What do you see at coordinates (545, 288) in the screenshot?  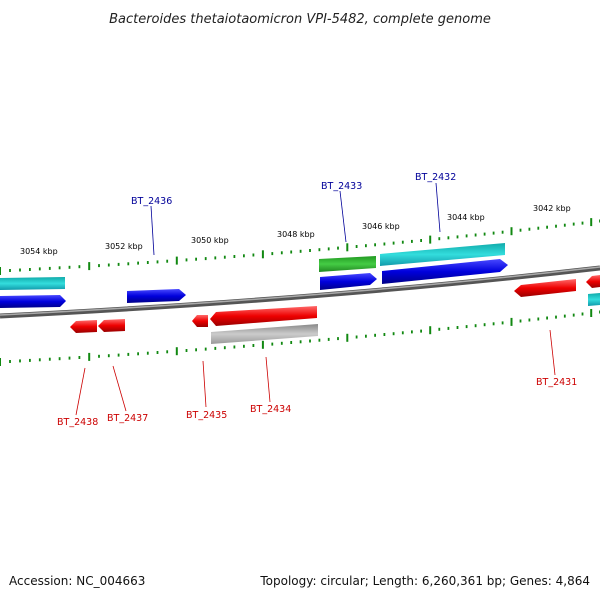 I see `gene-red-bt2431` at bounding box center [545, 288].